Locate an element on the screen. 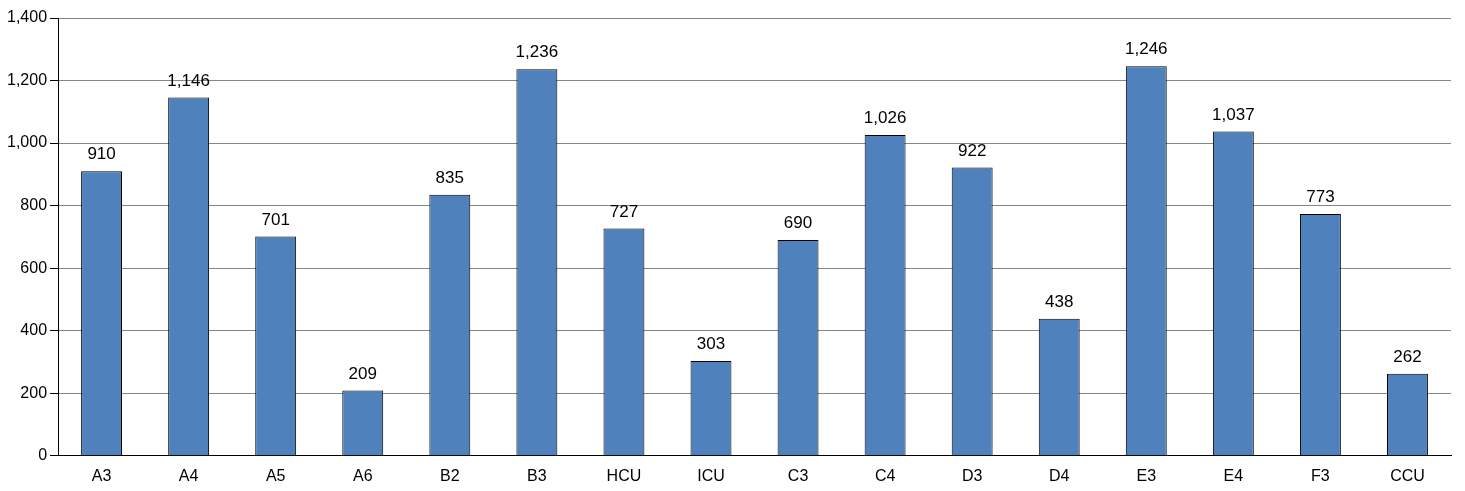  x-tick-label: CCU is located at coordinates (1407, 475).